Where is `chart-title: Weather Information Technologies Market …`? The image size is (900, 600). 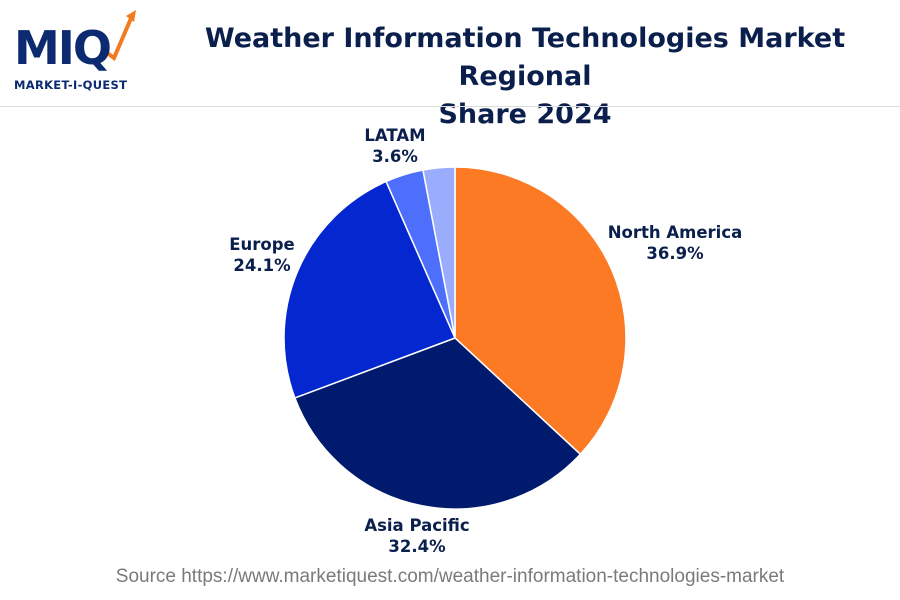 chart-title: Weather Information Technologies Market … is located at coordinates (525, 77).